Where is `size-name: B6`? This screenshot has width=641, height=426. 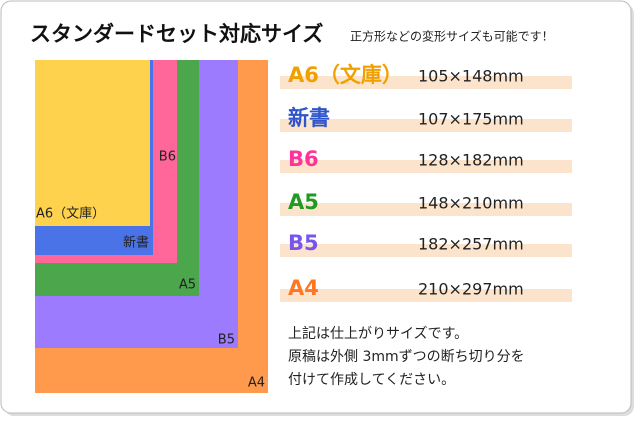
size-name: B6 is located at coordinates (303, 159).